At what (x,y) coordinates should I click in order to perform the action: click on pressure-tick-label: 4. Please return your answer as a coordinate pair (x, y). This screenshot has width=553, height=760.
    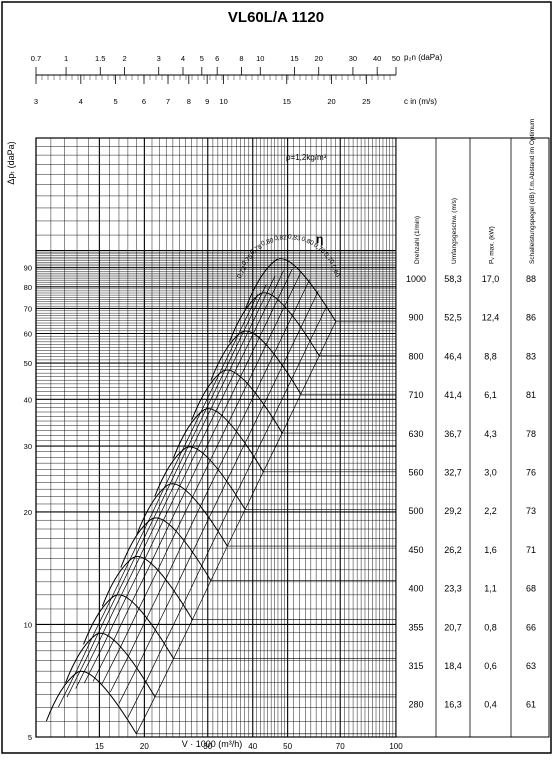
    Looking at the image, I should click on (183, 58).